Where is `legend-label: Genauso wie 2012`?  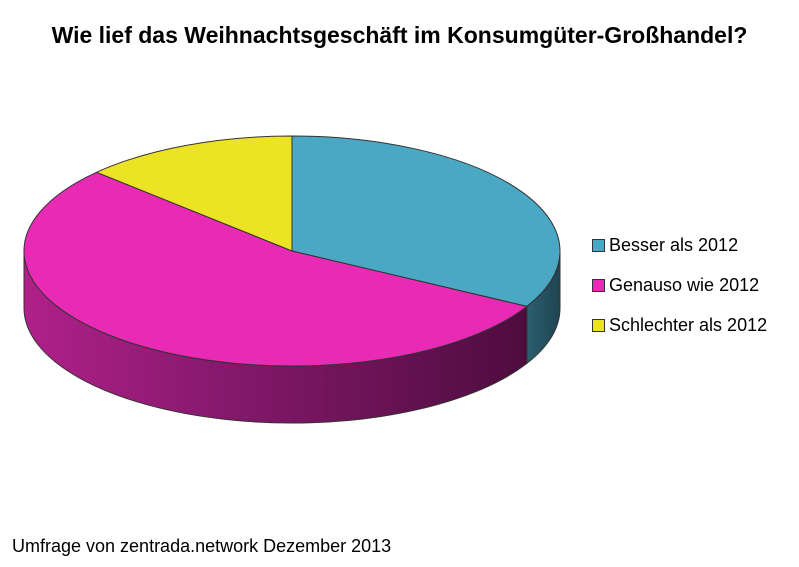
legend-label: Genauso wie 2012 is located at coordinates (684, 284).